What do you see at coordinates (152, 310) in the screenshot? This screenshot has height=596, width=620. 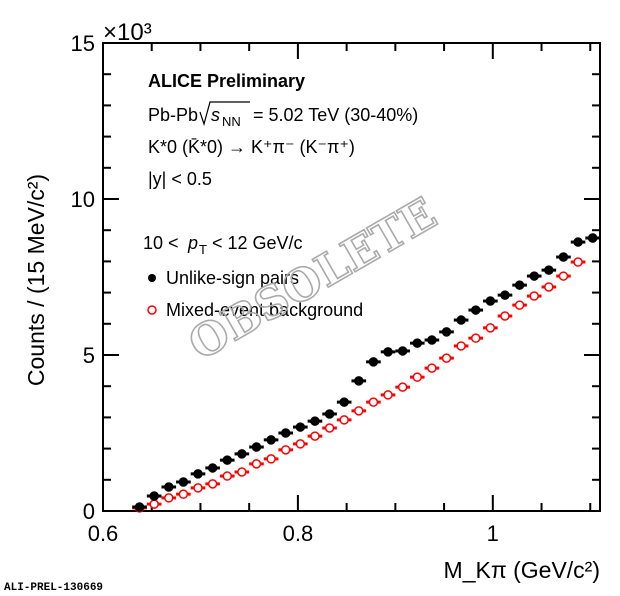 I see `legend-marker-mixed-event` at bounding box center [152, 310].